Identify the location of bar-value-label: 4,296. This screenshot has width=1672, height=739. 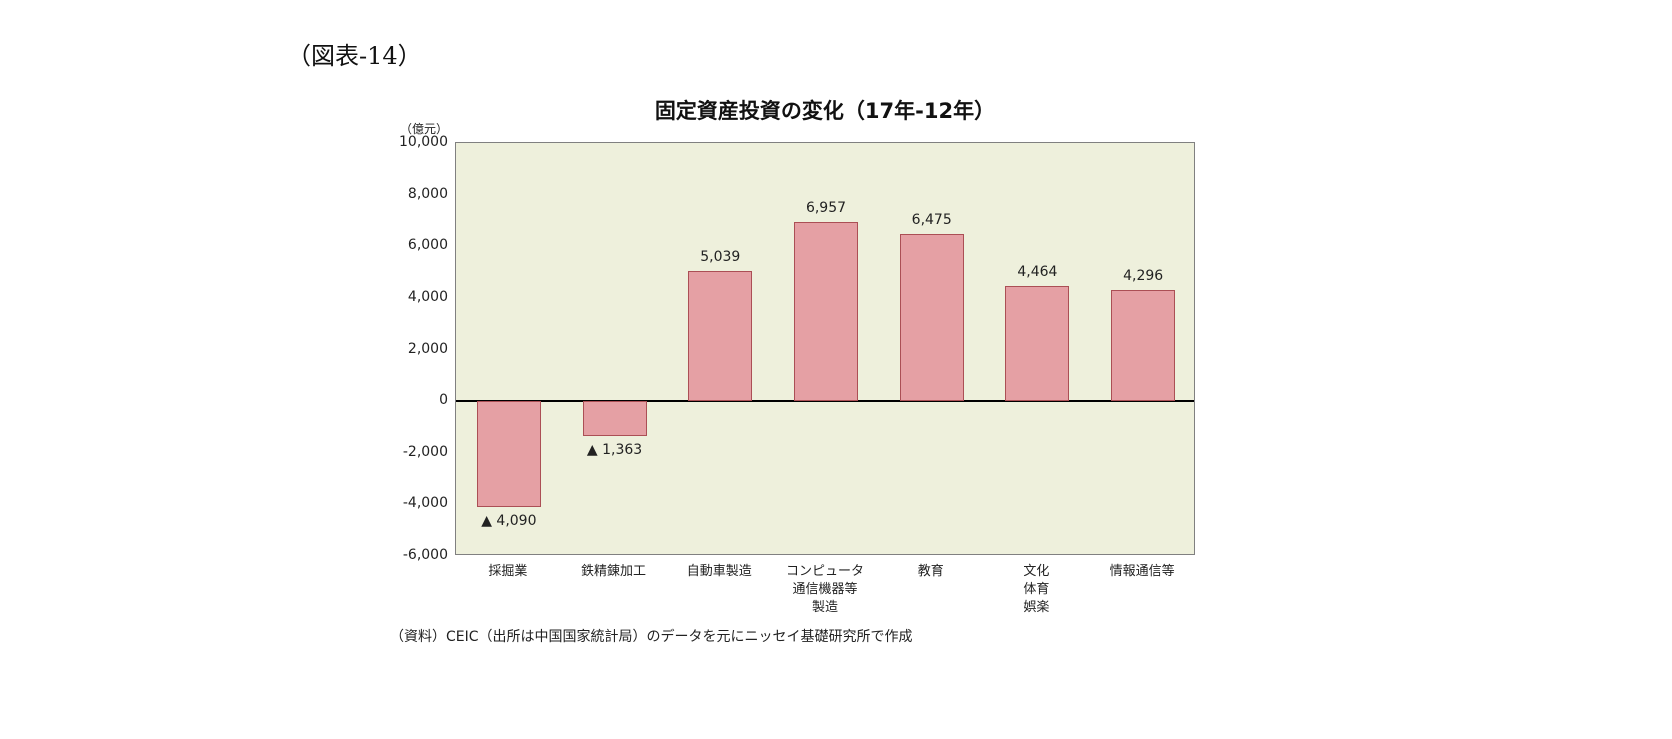
(1143, 276).